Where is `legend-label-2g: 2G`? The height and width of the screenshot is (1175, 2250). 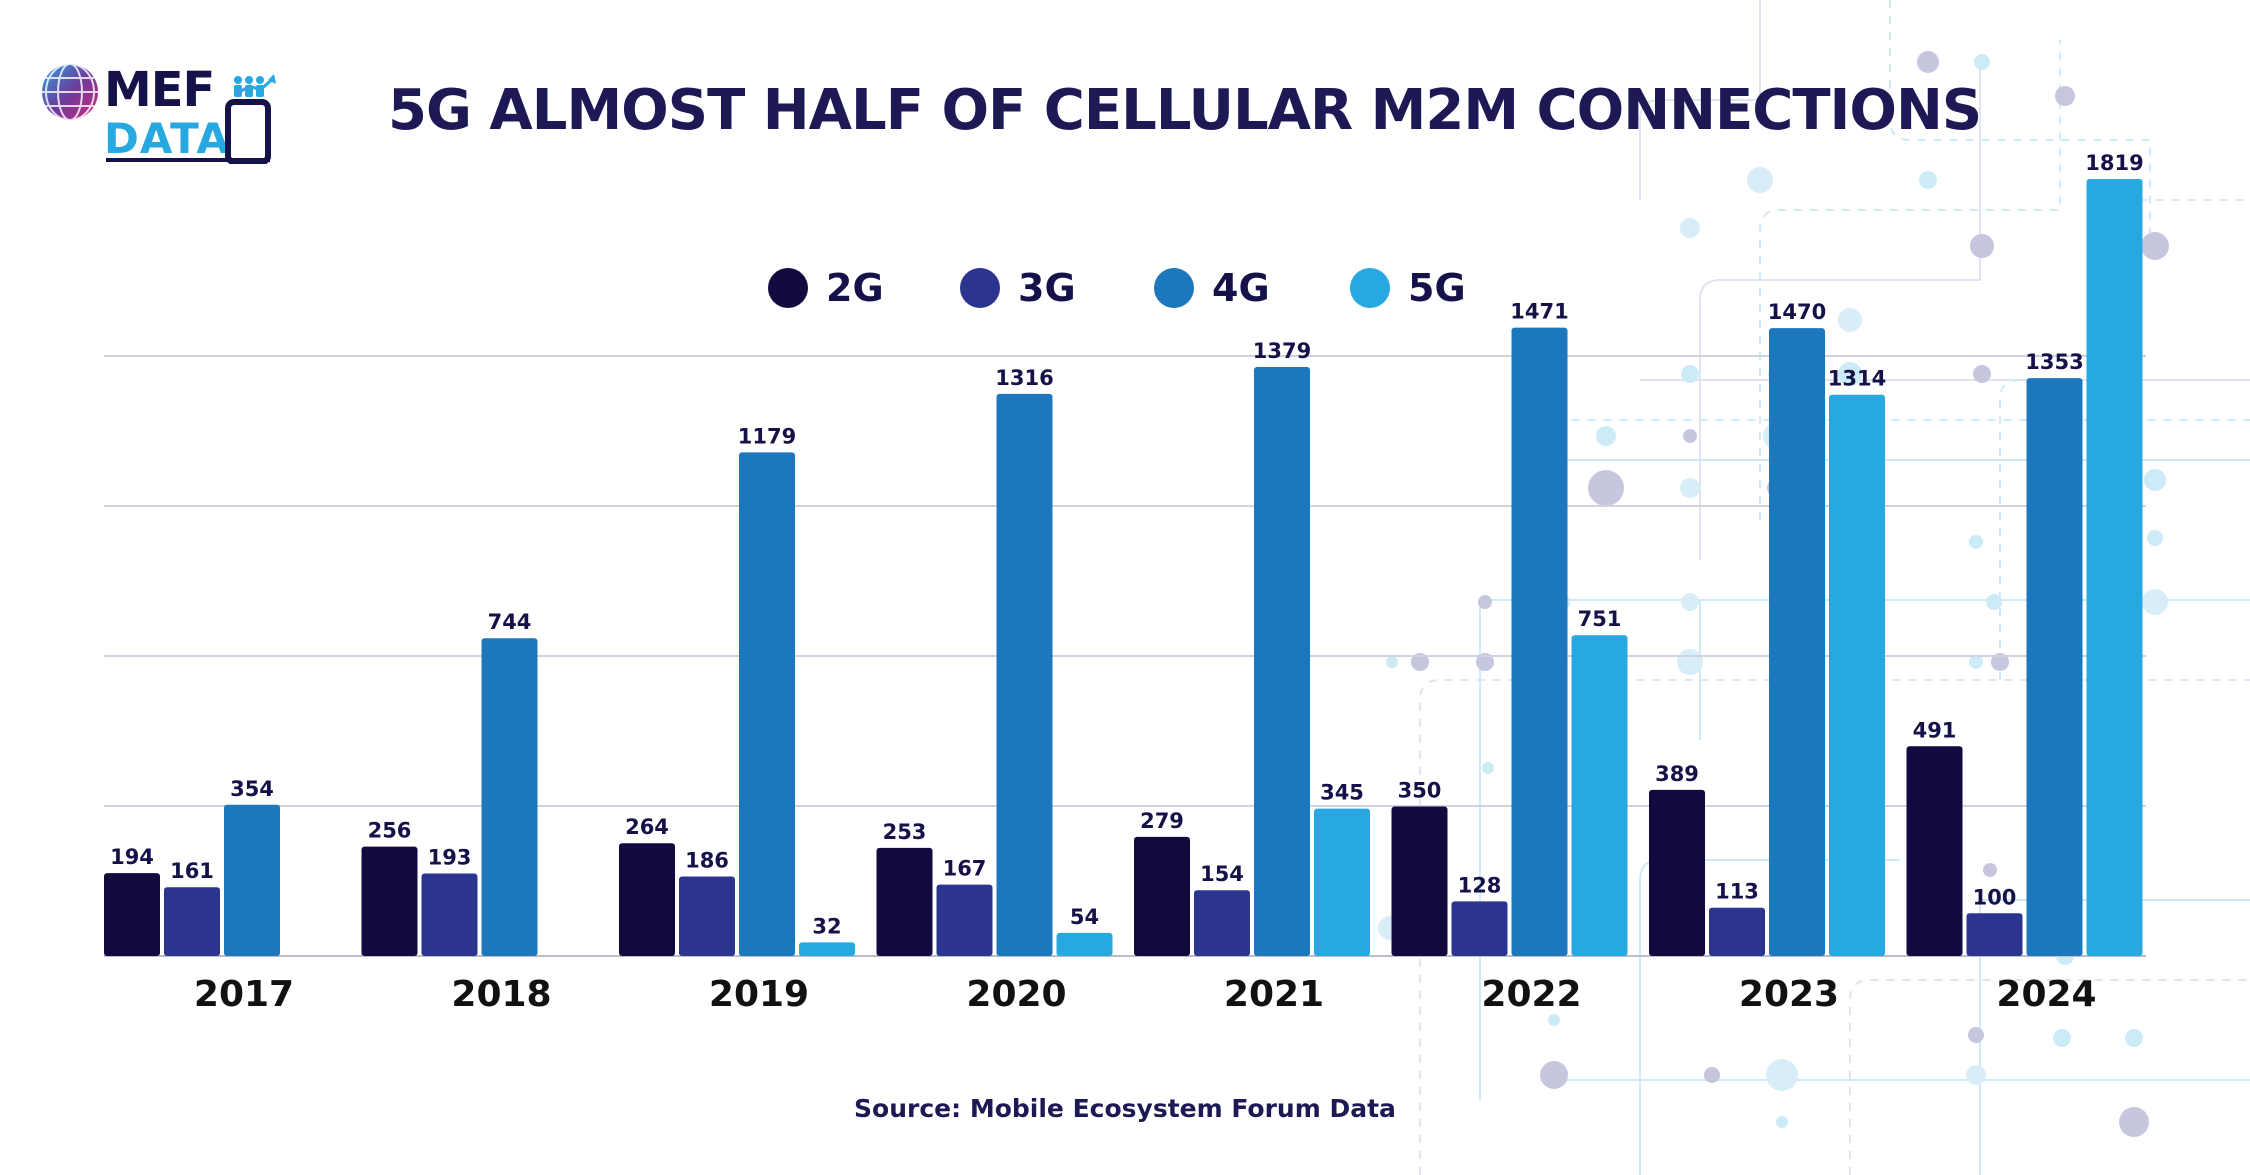 legend-label-2g: 2G is located at coordinates (855, 288).